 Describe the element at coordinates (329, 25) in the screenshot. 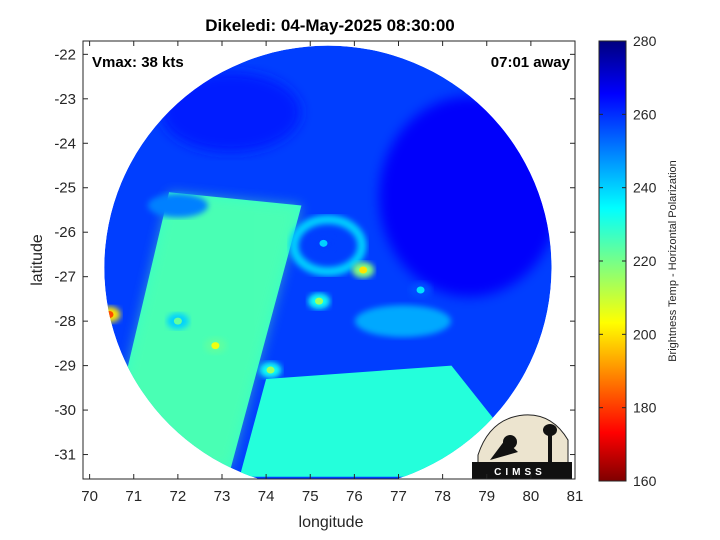

I see `chart-title: Dikeledi: 04-May-2025 08:30:00` at that location.